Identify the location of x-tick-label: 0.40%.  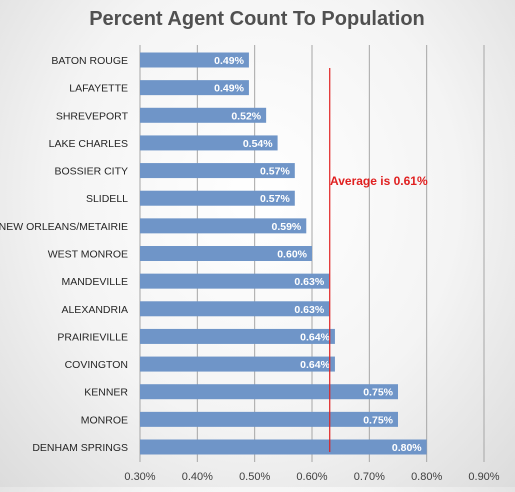
(197, 477).